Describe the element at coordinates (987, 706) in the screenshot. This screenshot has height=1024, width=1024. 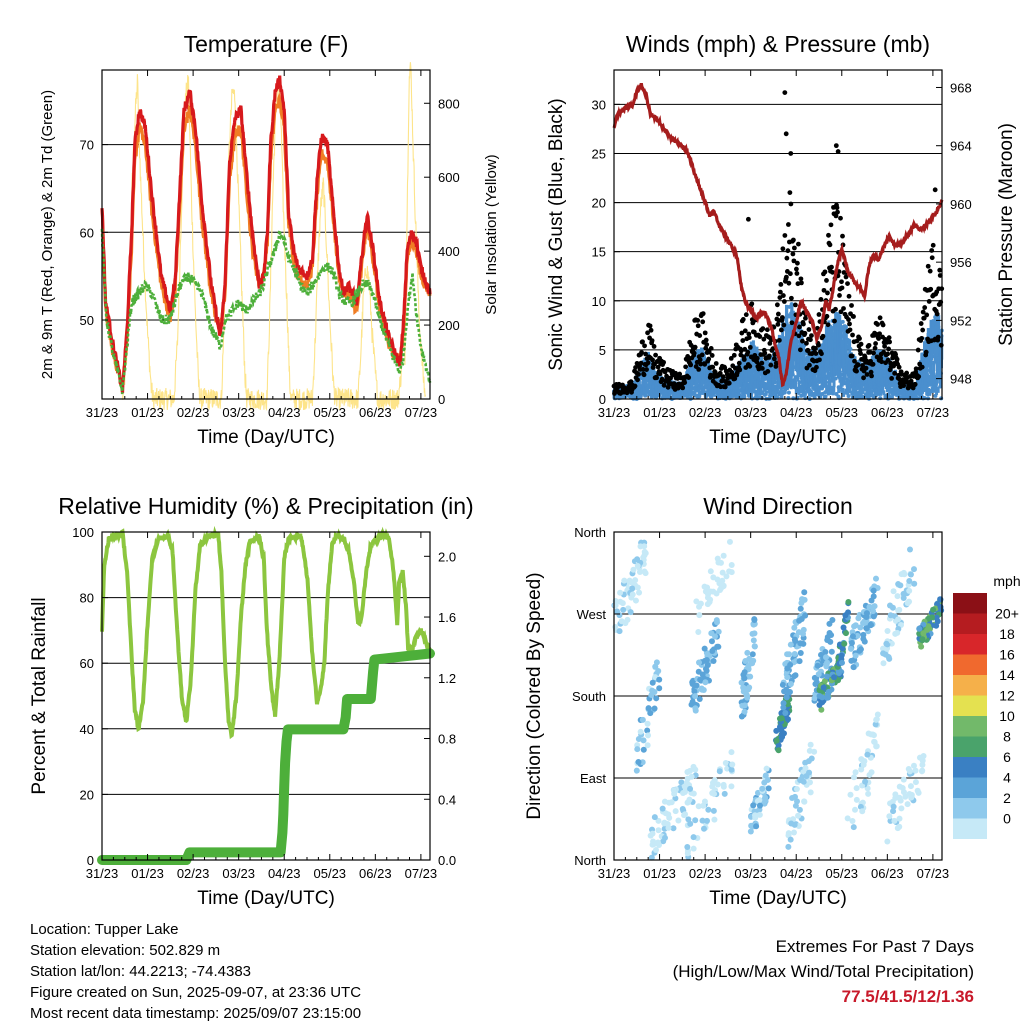
I see `speed-colorbar: mph 20+ 18 16 14 12 10 8 6 4 2 0` at that location.